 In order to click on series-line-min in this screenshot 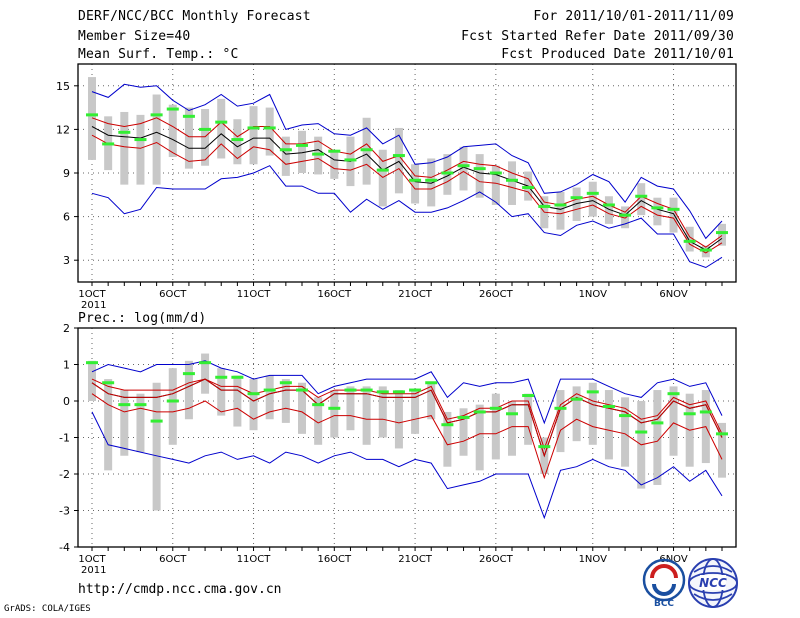, I will do `click(407, 465)`.